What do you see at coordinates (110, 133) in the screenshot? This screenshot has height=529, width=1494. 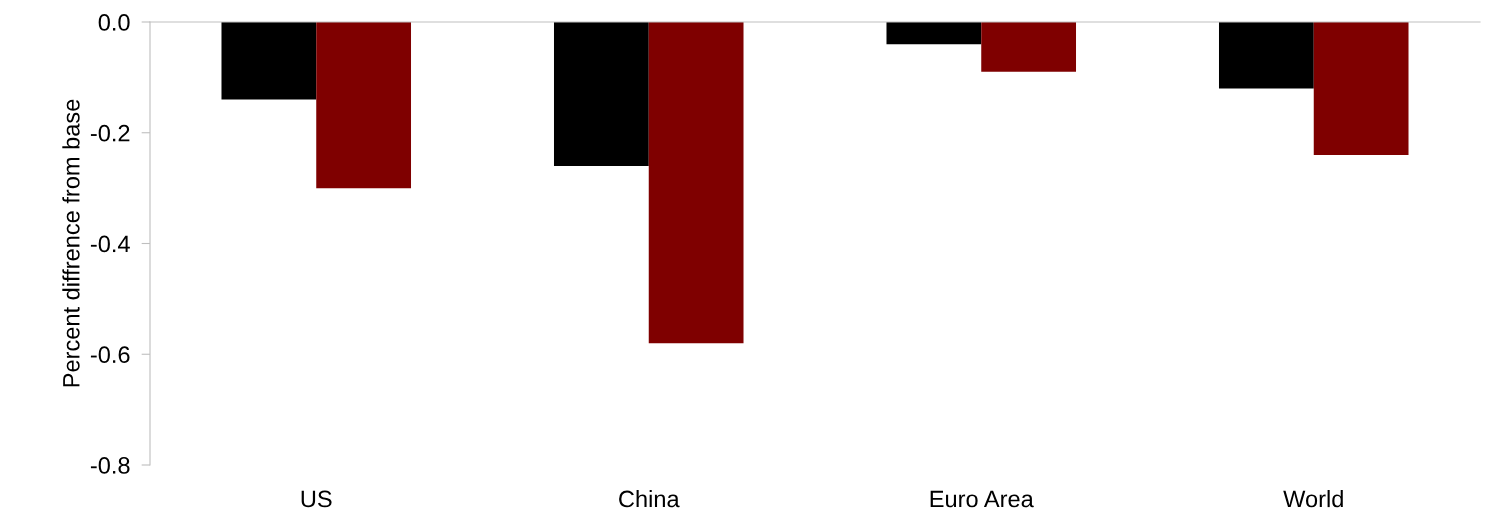 I see `y-tick-label: -0.2` at bounding box center [110, 133].